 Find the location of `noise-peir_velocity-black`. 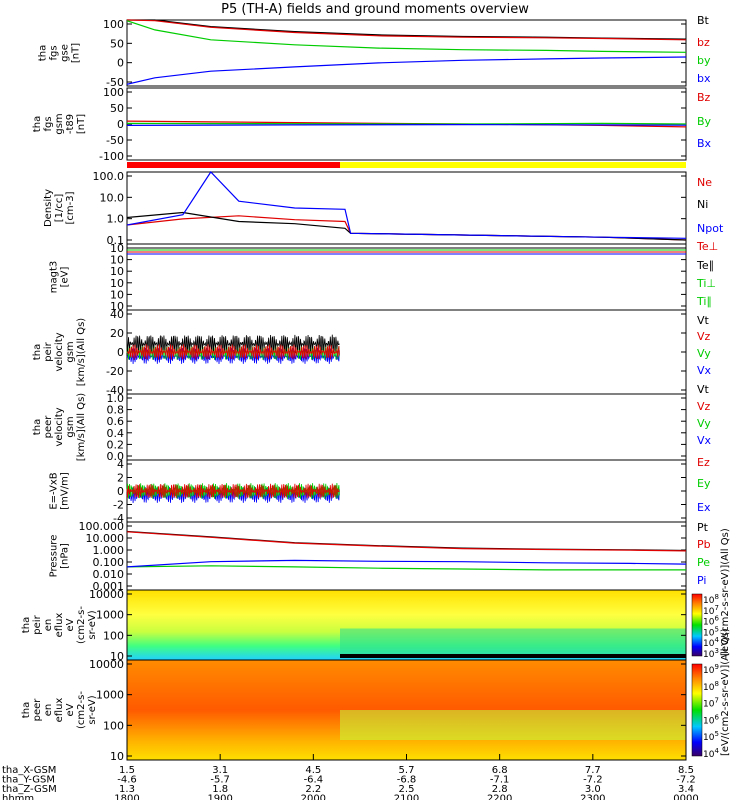

noise-peir_velocity-black is located at coordinates (233, 344).